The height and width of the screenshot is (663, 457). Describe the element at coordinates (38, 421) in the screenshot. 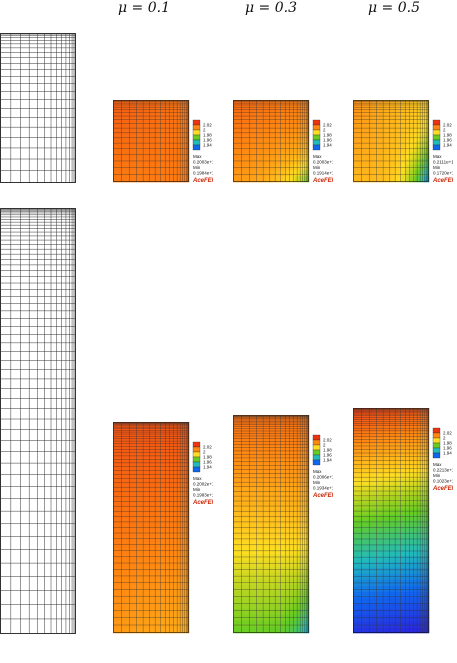

I see `mesh-tall-domain` at that location.